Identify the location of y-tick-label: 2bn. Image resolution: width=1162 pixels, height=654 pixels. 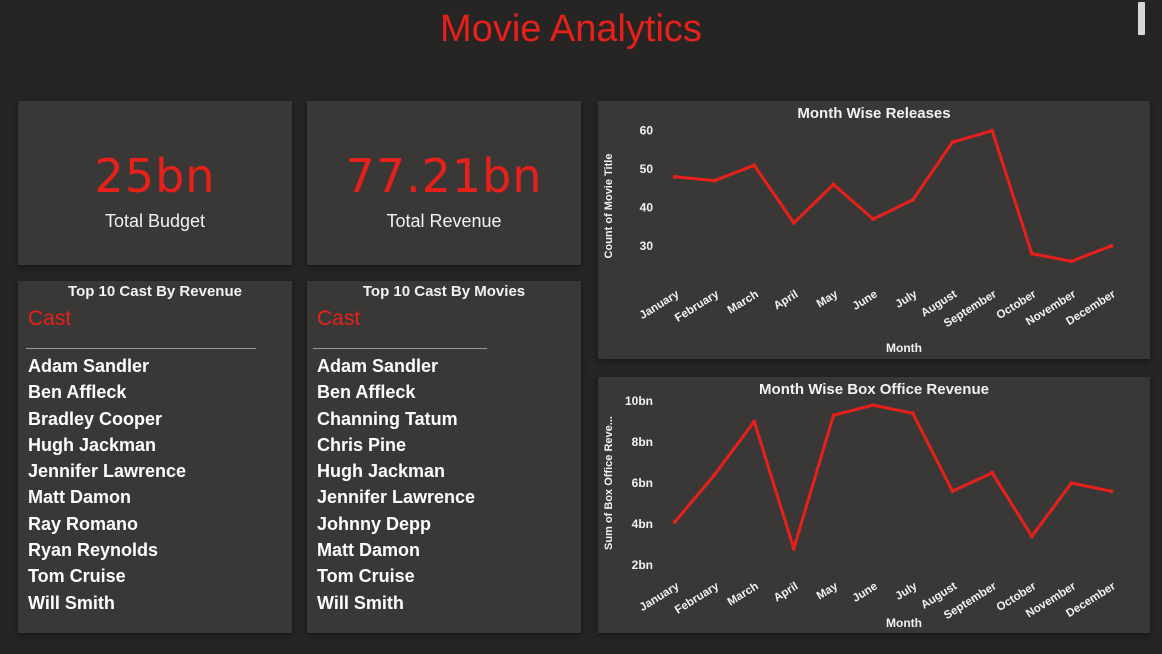
(642, 565).